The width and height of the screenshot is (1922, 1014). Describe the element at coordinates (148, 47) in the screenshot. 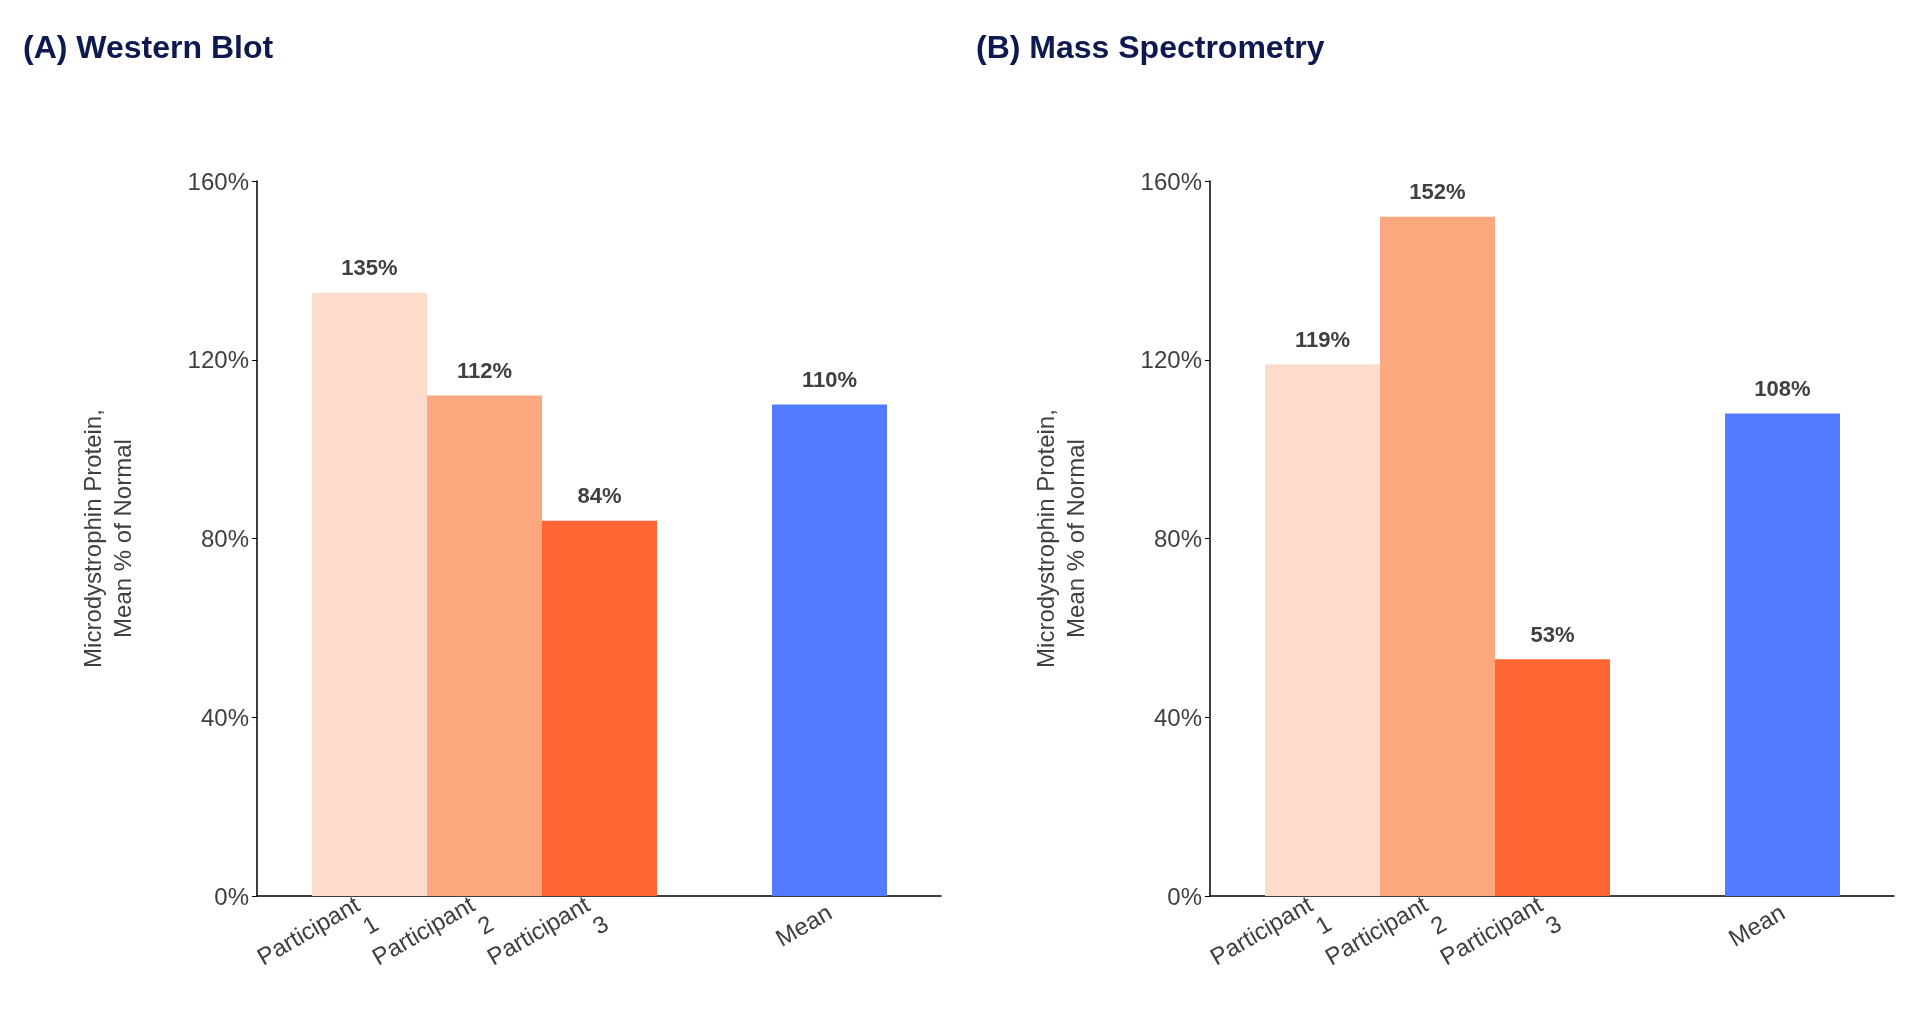

I see `chart-title: (A) Western Blot` at that location.